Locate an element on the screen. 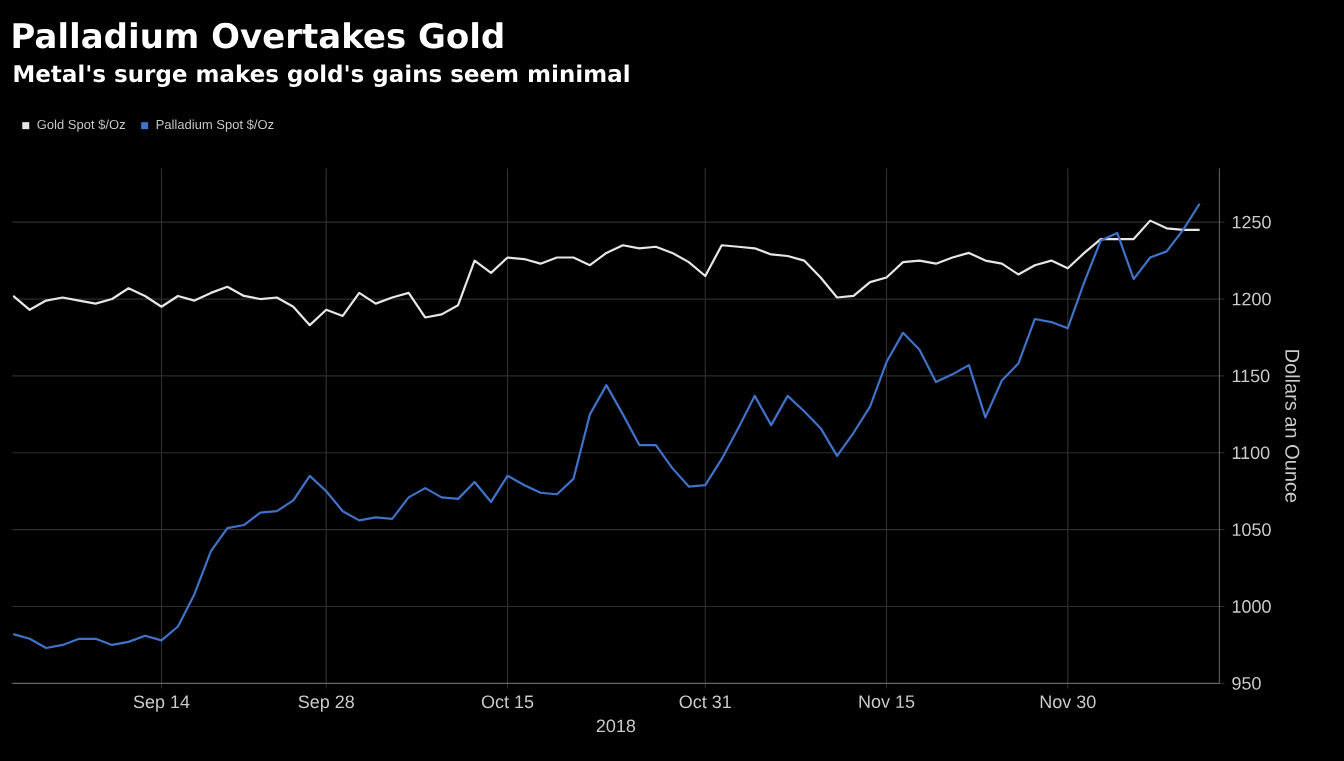  y-tick-label: 1150 is located at coordinates (1251, 376).